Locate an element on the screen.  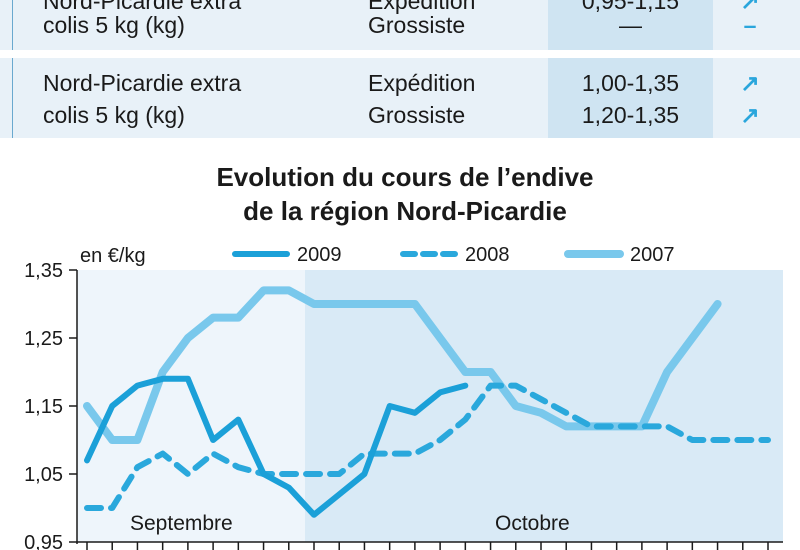
chart-title-line-1: Evolution du cours de l’endive is located at coordinates (405, 177).